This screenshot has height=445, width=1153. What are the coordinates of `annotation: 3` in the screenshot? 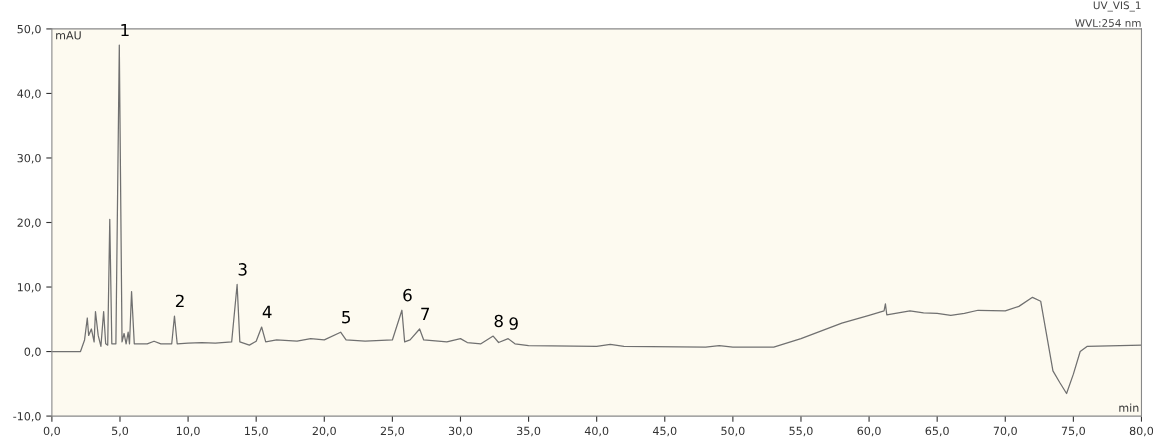 It's located at (242, 269).